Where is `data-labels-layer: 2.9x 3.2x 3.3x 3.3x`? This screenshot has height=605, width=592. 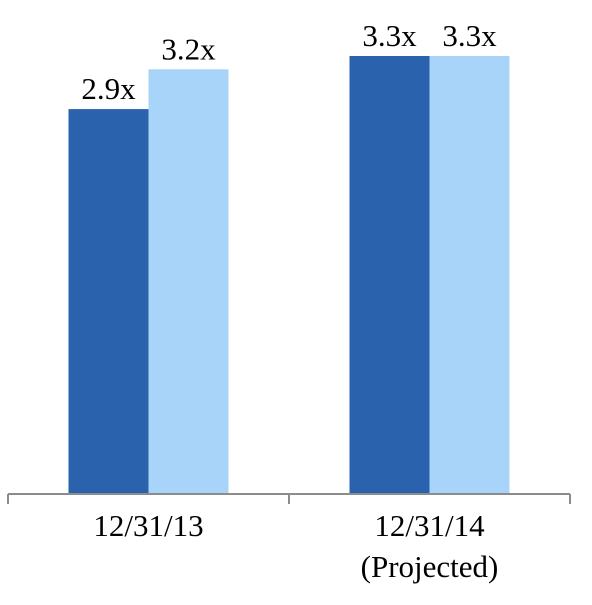 data-labels-layer: 2.9x 3.2x 3.3x 3.3x is located at coordinates (289, 62).